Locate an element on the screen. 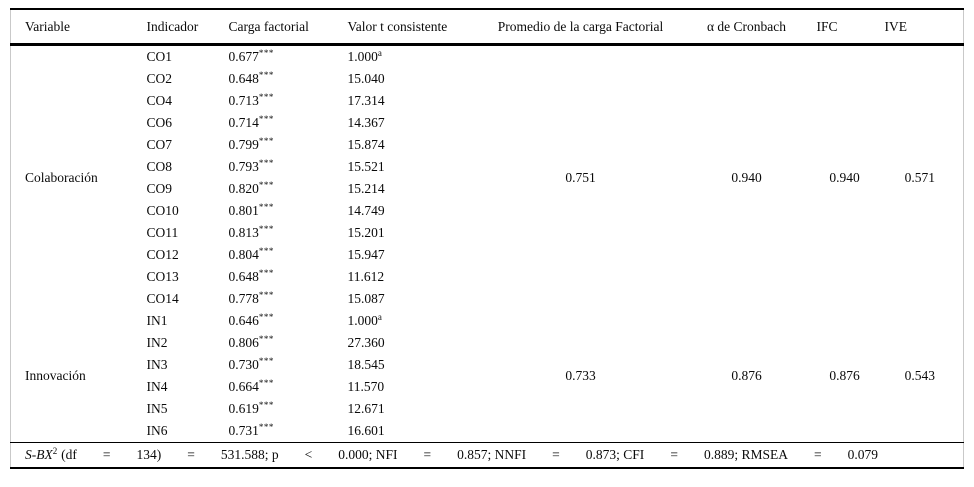 The image size is (974, 487). table-row: IN3 0.730*** 18.545 is located at coordinates (487, 365).